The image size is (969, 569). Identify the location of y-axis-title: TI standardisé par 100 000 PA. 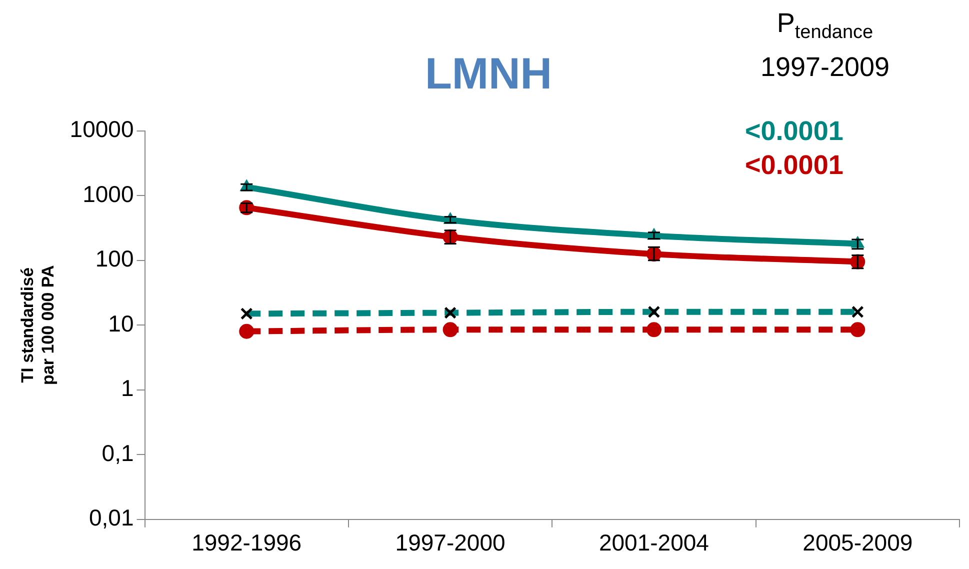
(38, 325).